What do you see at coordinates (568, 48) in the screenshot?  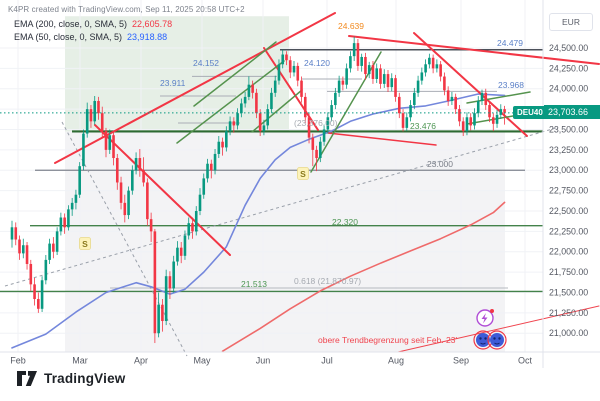 I see `price-tick-label: 24,500.00` at bounding box center [568, 48].